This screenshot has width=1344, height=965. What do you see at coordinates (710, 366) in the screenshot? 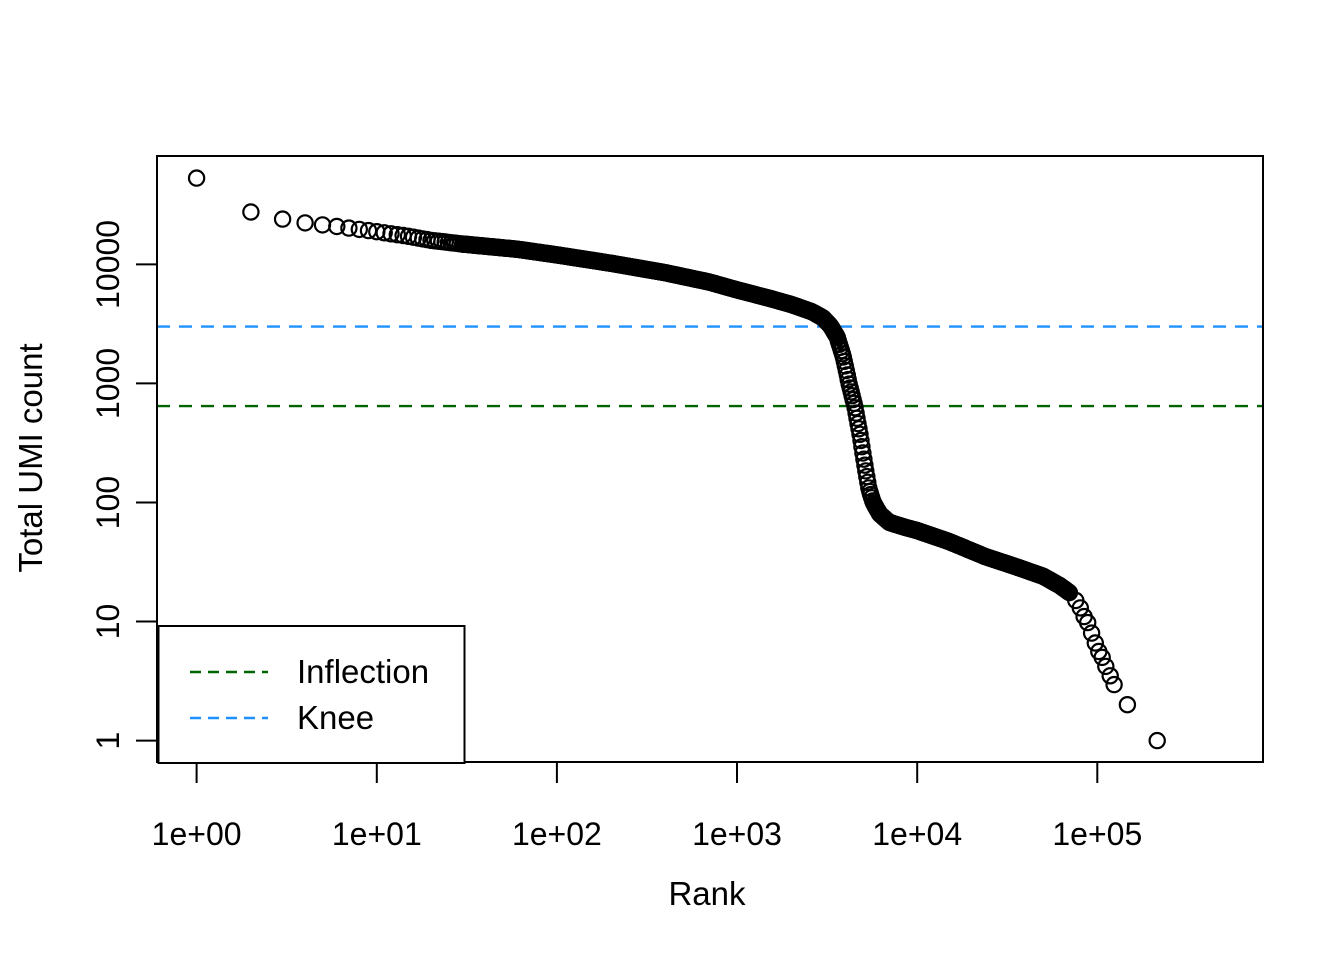
I see `reference-lines` at bounding box center [710, 366].